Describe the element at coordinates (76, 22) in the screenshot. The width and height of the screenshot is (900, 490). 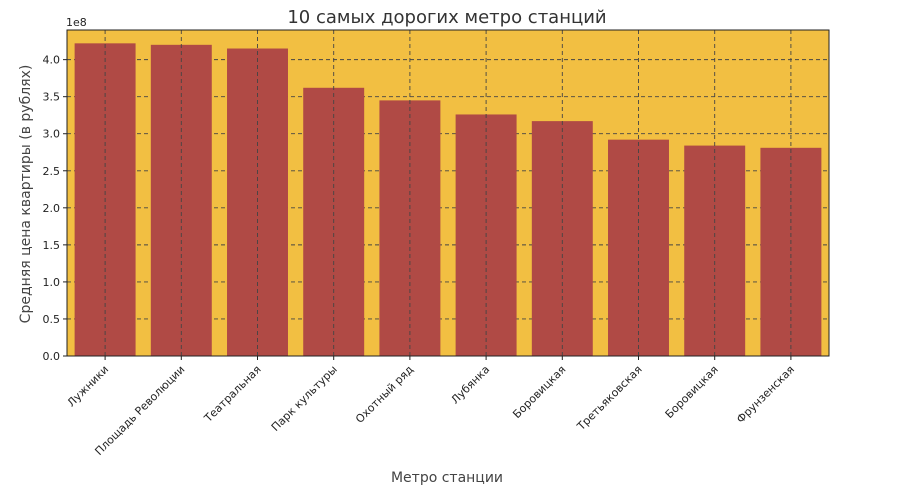
I see `y-multiplier-label: 1e8` at that location.